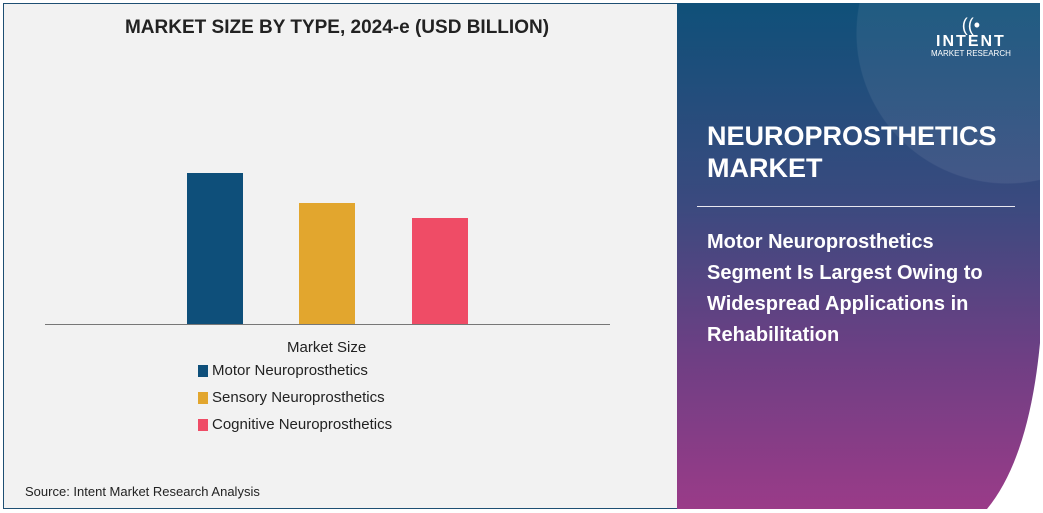 The width and height of the screenshot is (1043, 513). What do you see at coordinates (298, 397) in the screenshot?
I see `legend-label: Sensory Neuroprosthetics` at bounding box center [298, 397].